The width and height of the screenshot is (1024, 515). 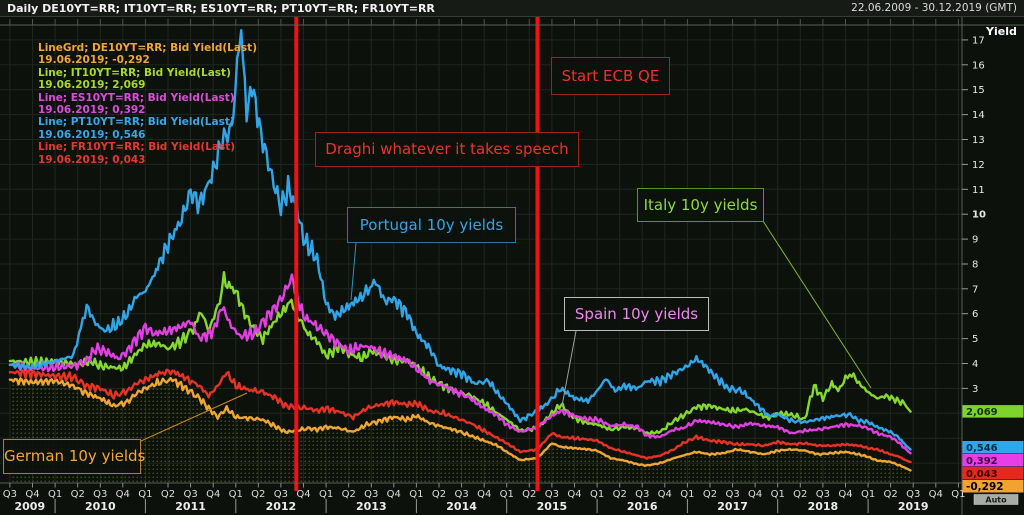 What do you see at coordinates (982, 448) in the screenshot?
I see `badge-value: 0,546` at bounding box center [982, 448].